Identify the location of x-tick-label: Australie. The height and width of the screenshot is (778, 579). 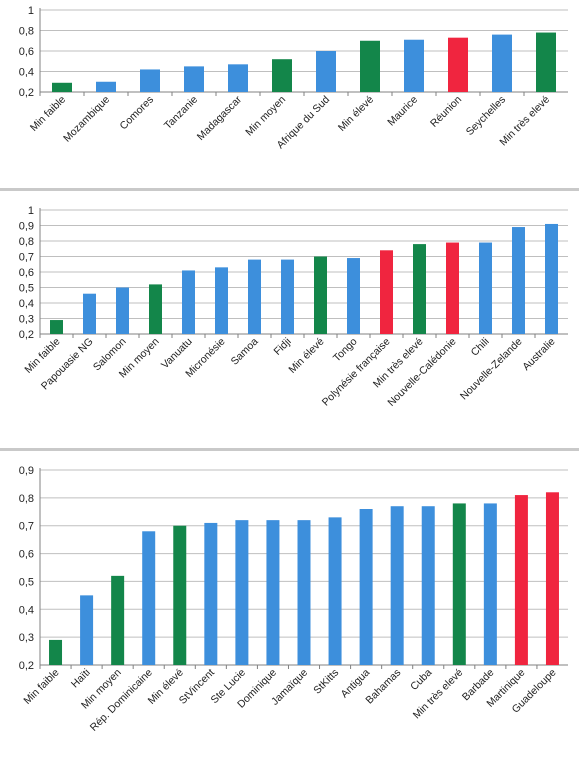
(538, 354).